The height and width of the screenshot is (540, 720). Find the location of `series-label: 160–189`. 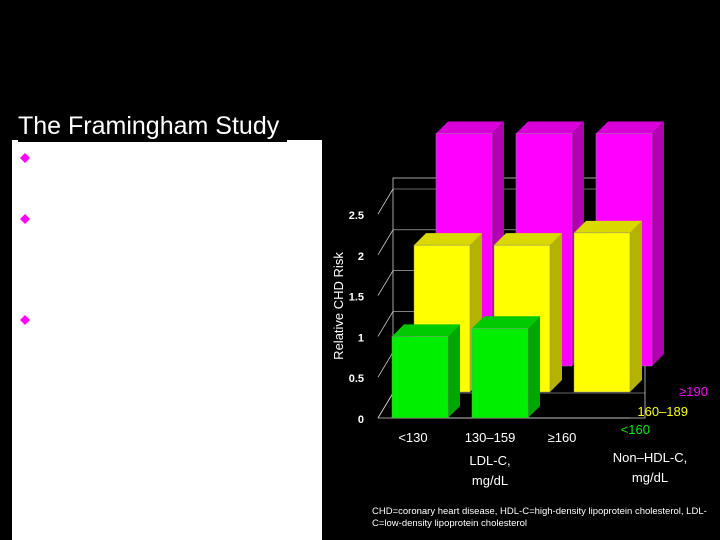

series-label: 160–189 is located at coordinates (662, 411).